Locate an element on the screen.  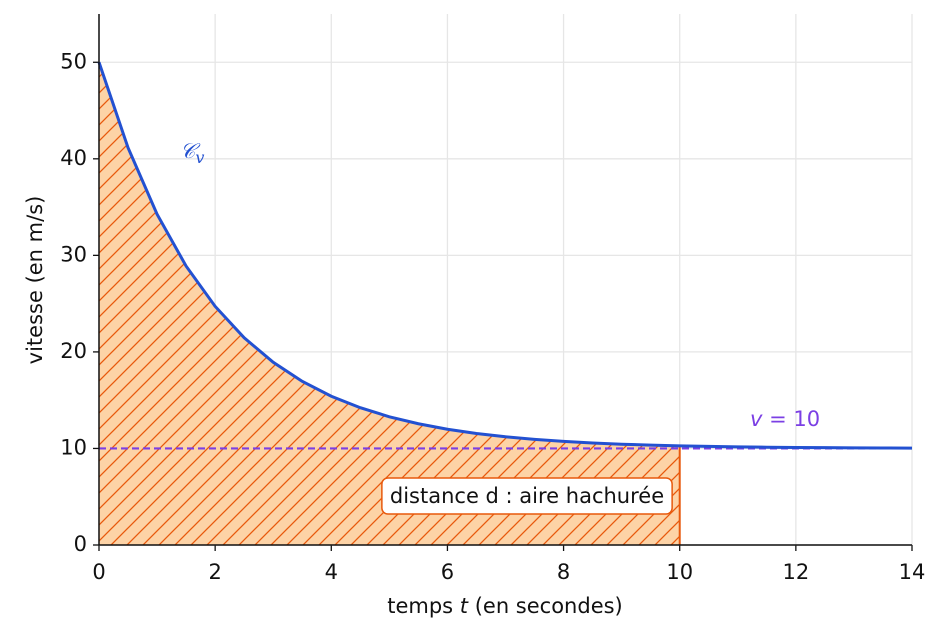
x-tick-label: 6 is located at coordinates (447, 572).